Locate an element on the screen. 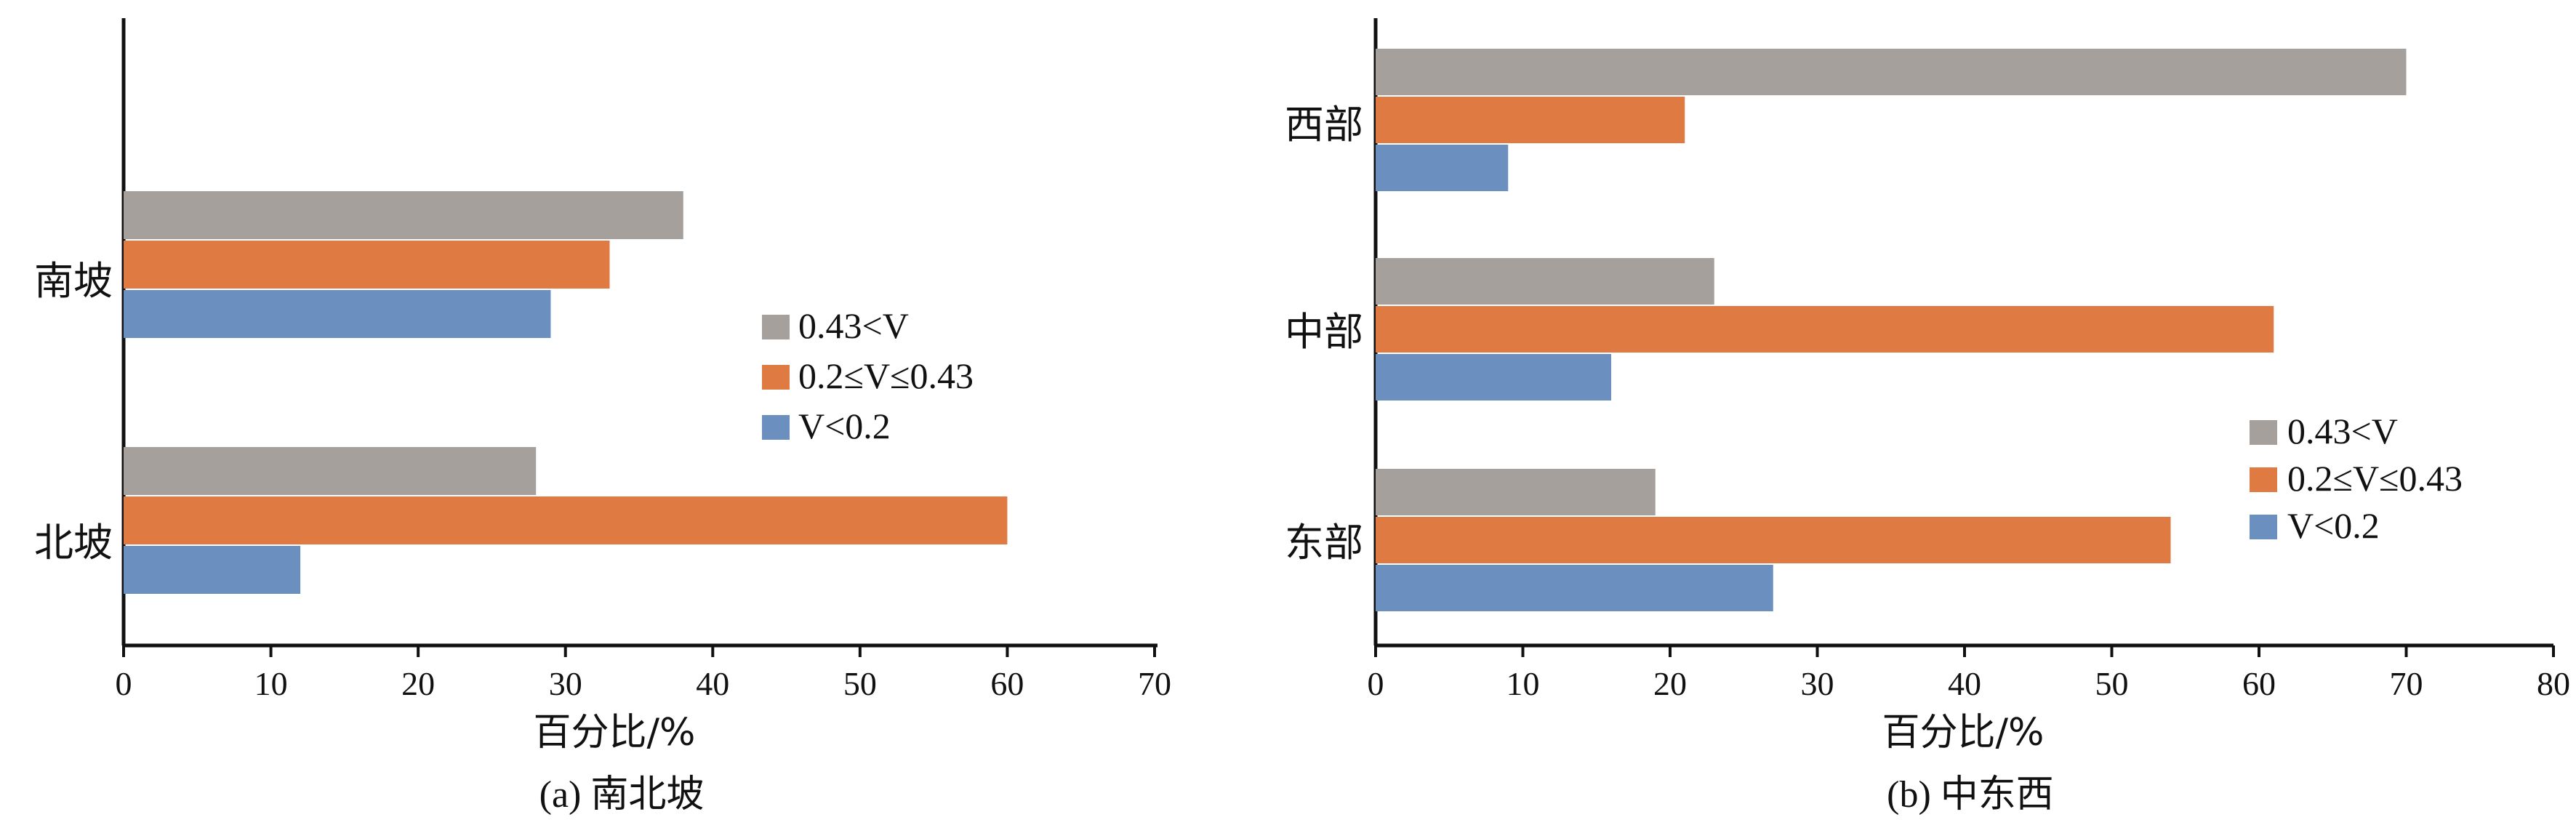 The image size is (2576, 833). category-label: 西部 is located at coordinates (1324, 125).